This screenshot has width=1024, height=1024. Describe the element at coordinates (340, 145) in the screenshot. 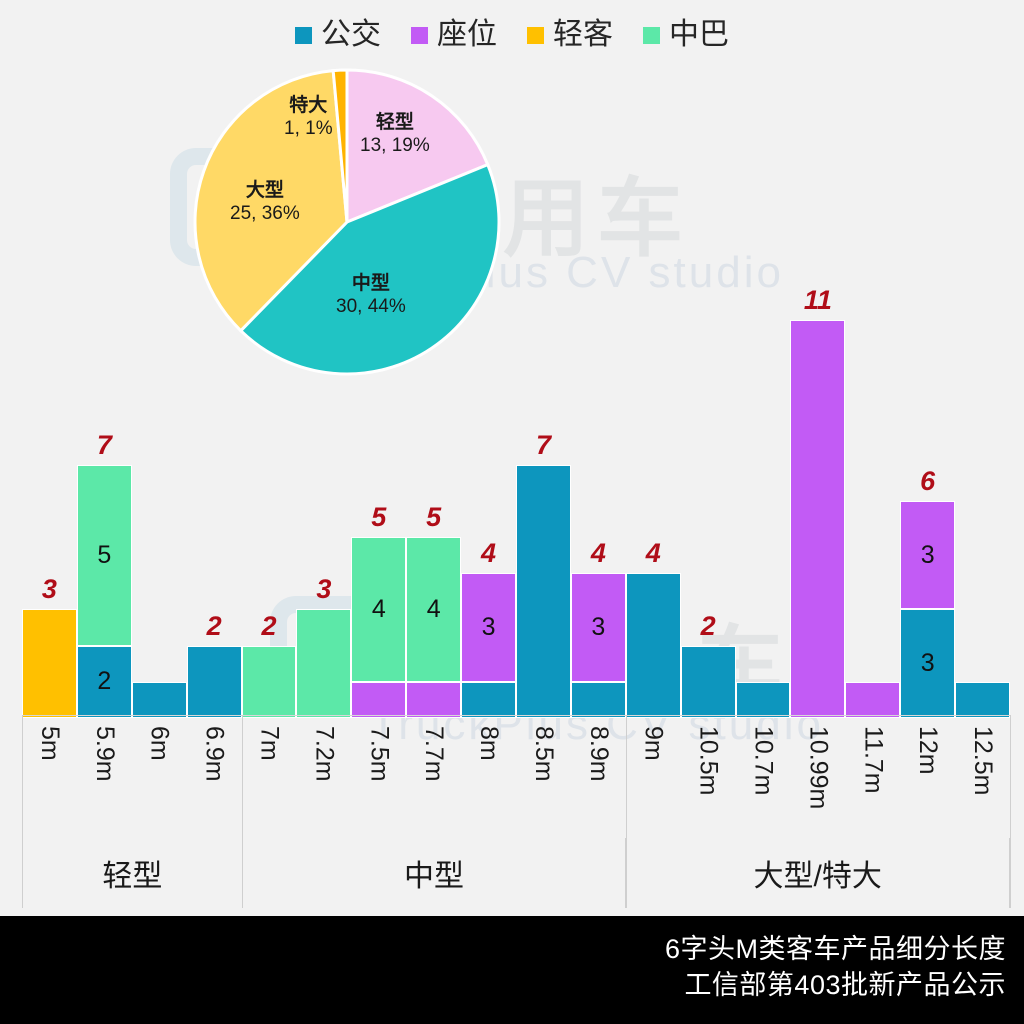

I see `pie-slice-特大` at that location.